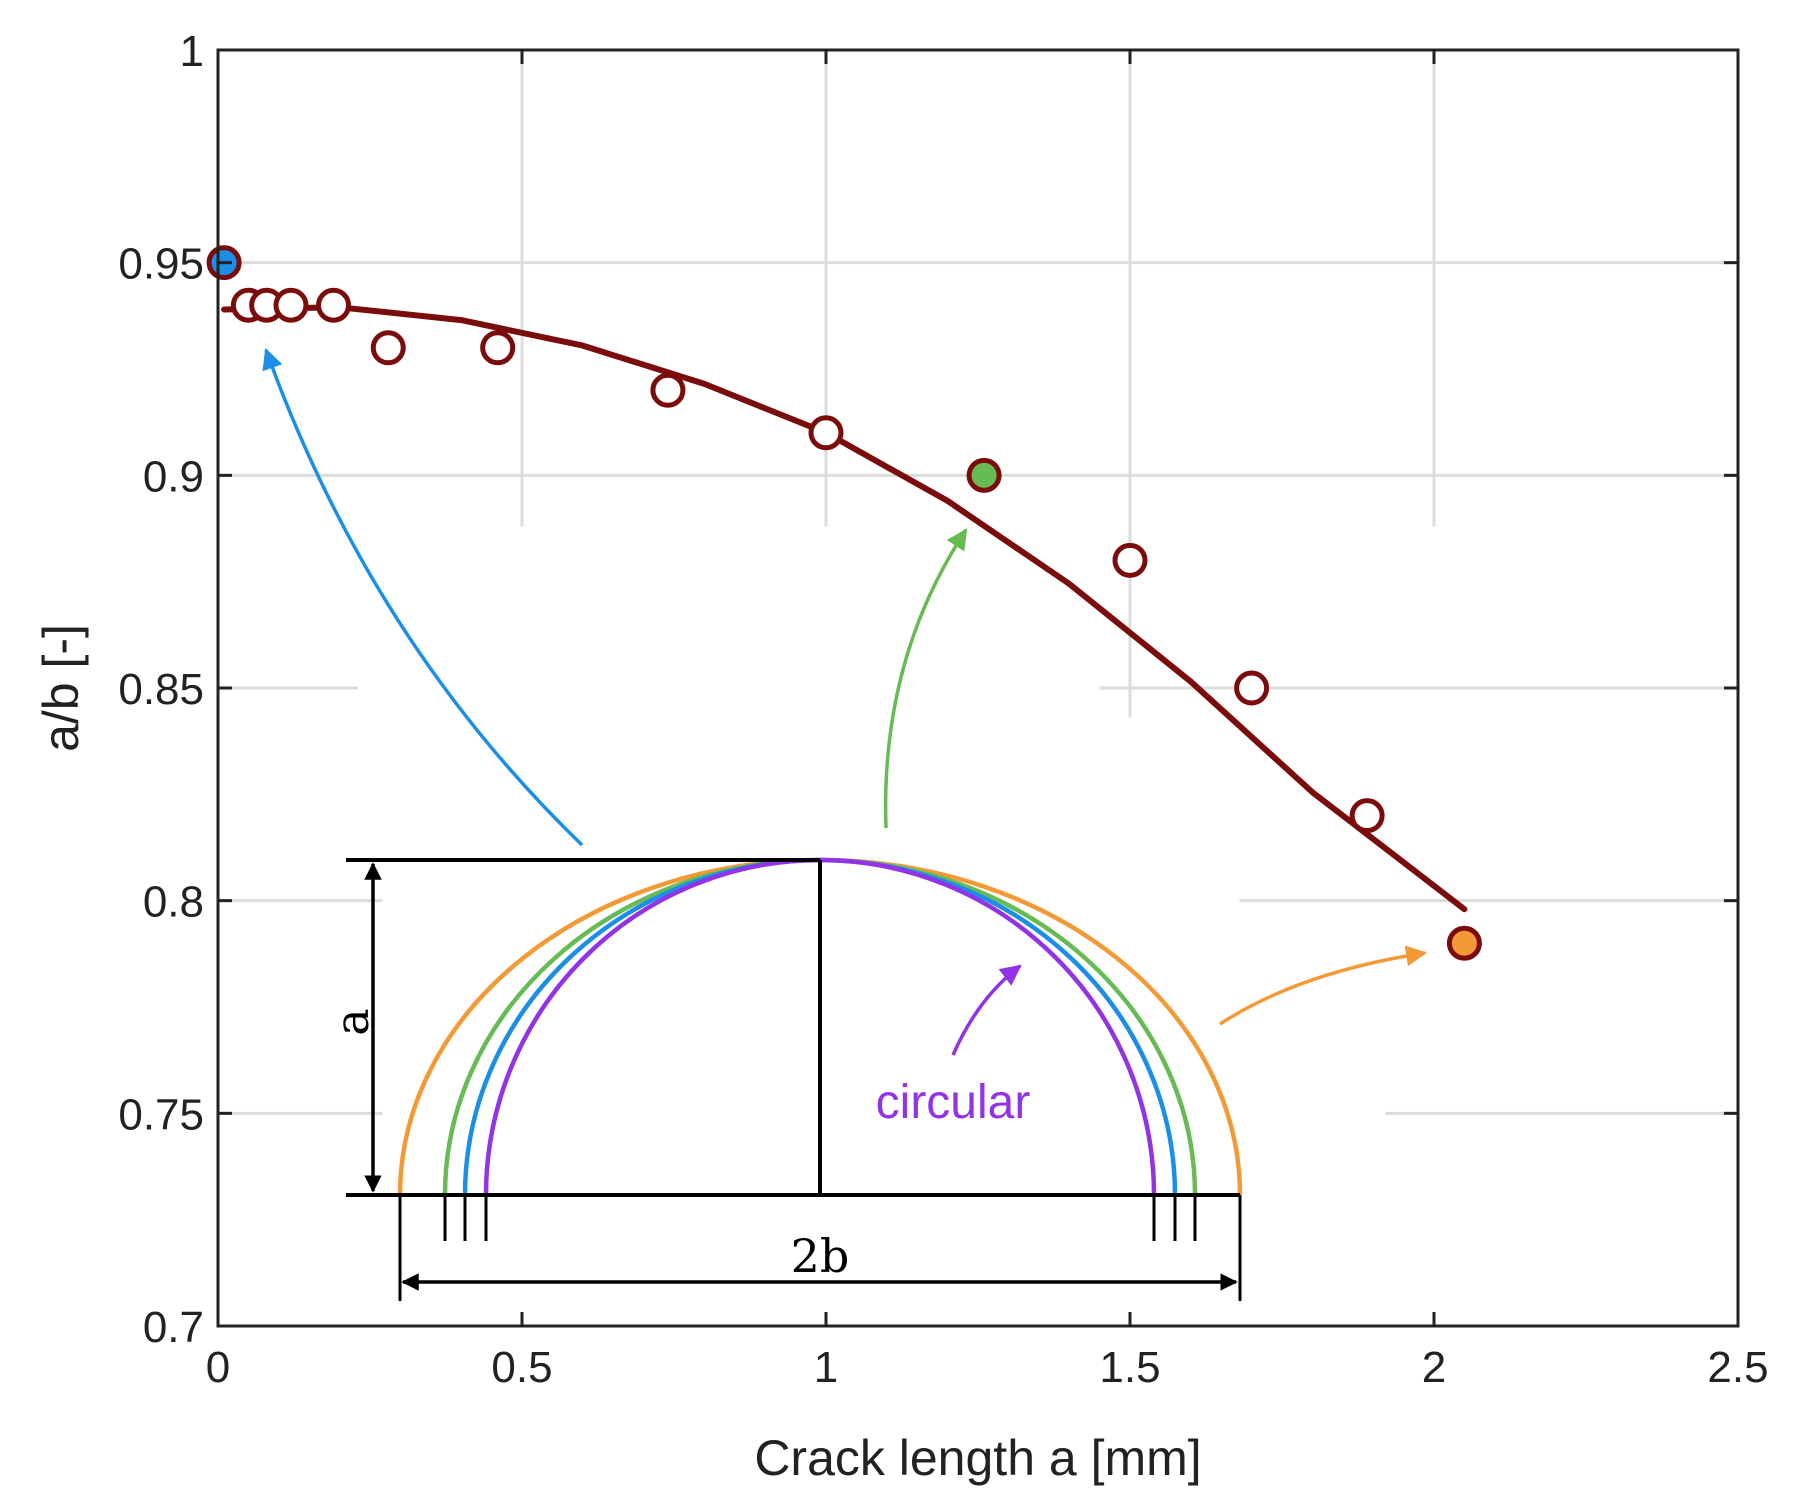 This screenshot has height=1508, width=1794. What do you see at coordinates (953, 1102) in the screenshot?
I see `circular-annotation: circular` at bounding box center [953, 1102].